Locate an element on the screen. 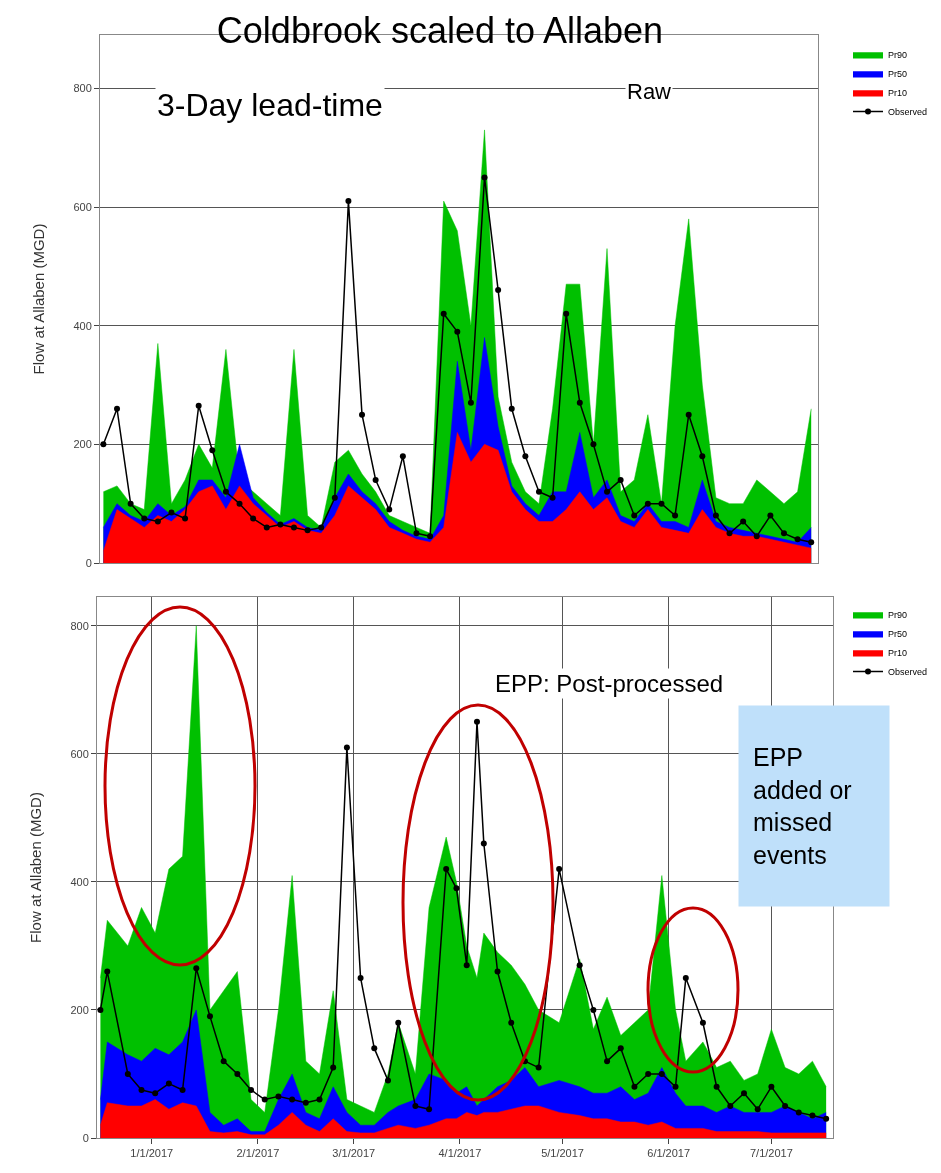  annotation: Raw is located at coordinates (649, 91).